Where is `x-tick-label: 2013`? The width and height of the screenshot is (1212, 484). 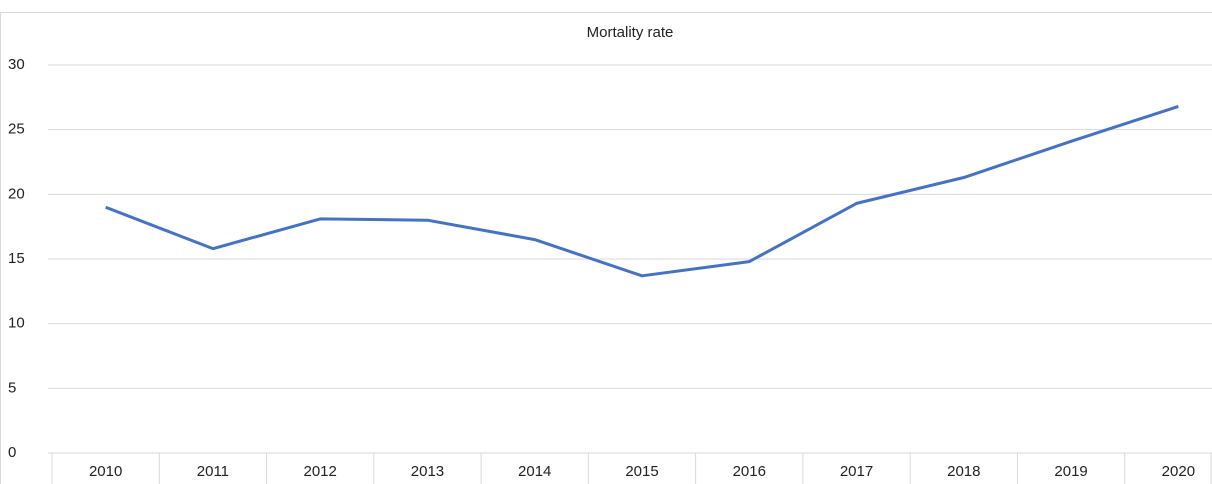
x-tick-label: 2013 is located at coordinates (427, 471).